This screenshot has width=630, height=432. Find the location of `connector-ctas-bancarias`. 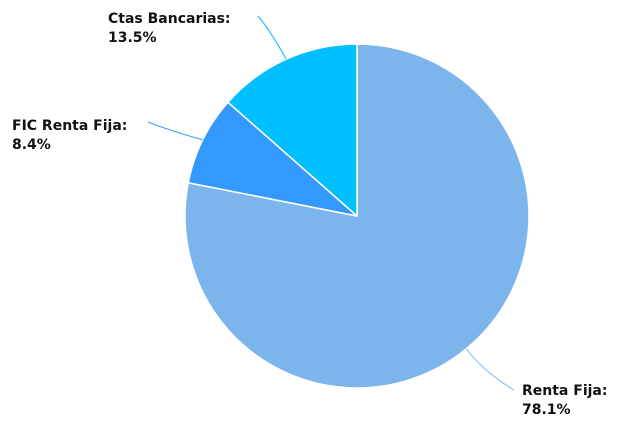

connector-ctas-bancarias is located at coordinates (272, 37).